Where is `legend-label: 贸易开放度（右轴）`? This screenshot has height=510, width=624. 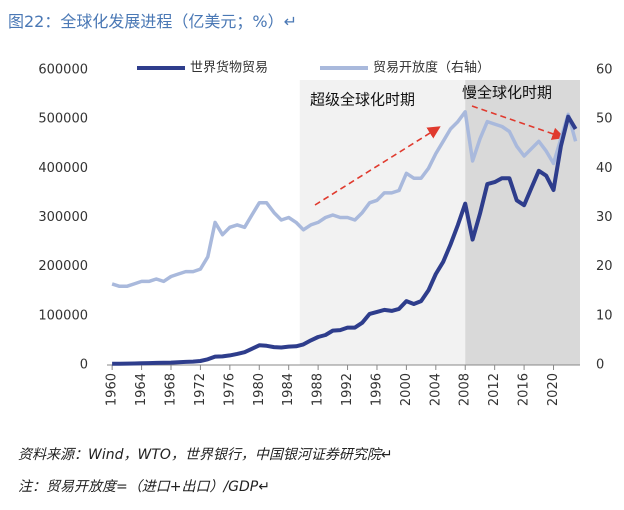 legend-label: 贸易开放度（右轴） is located at coordinates (431, 68).